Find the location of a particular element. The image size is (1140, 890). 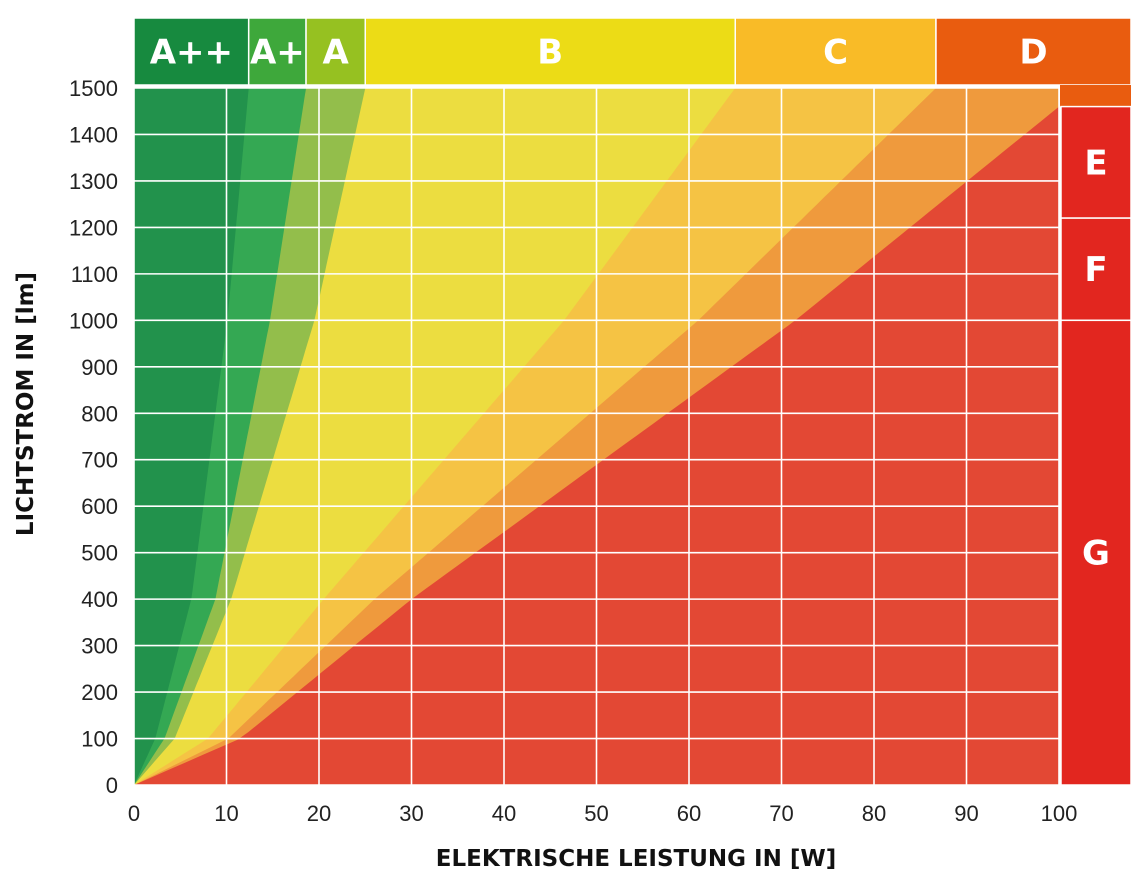

x-tick-60: 60 is located at coordinates (689, 813).